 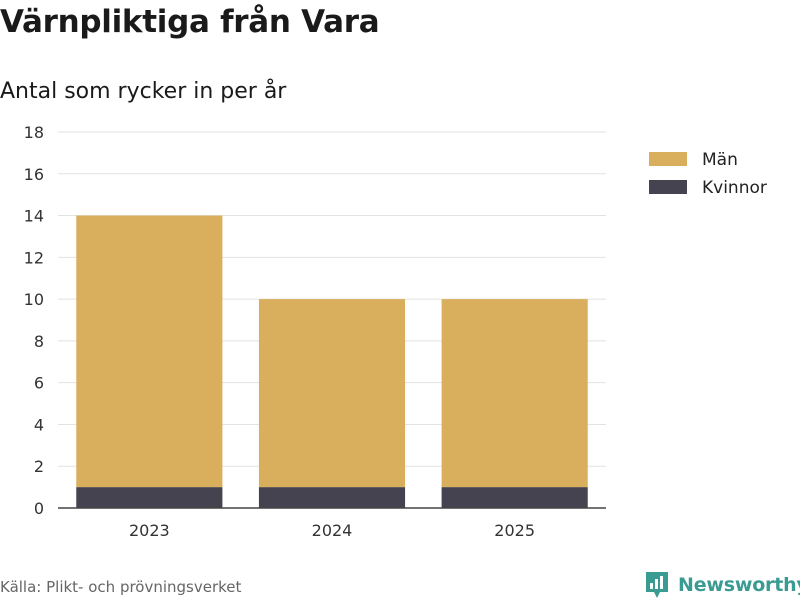 What do you see at coordinates (121, 587) in the screenshot?
I see `source-note: Källa: Plikt- och prövningsverket` at bounding box center [121, 587].